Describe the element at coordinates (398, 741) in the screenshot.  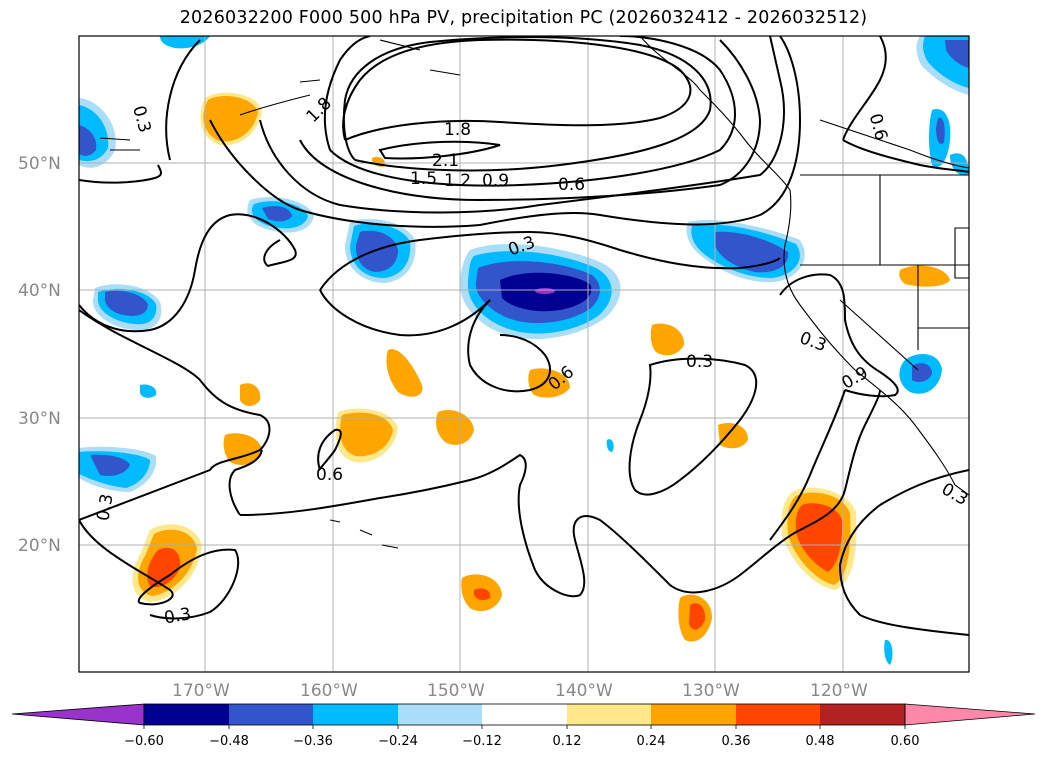
I see `colorbar-tick-label: −0.24` at that location.